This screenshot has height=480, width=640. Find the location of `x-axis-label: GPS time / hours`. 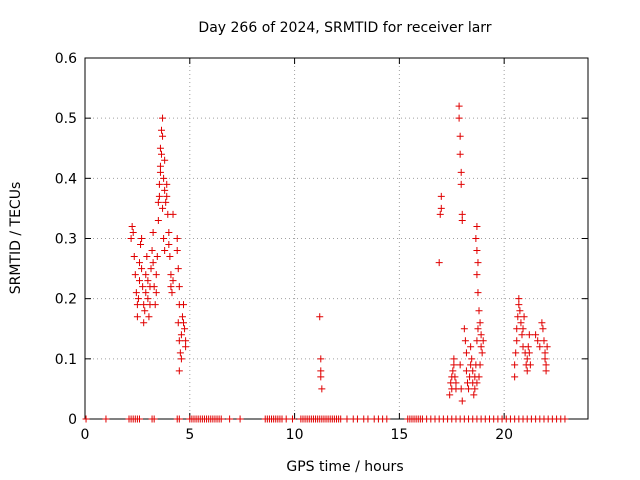

x-axis-label: GPS time / hours is located at coordinates (344, 467).